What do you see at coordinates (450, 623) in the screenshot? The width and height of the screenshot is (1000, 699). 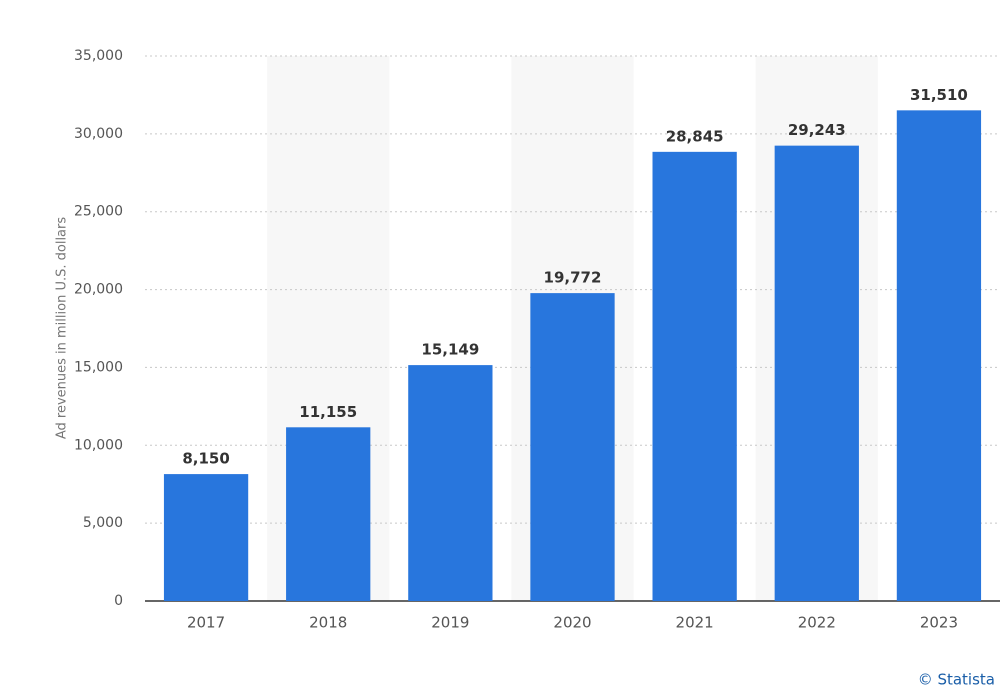 I see `x-tick-label: 2019` at bounding box center [450, 623].